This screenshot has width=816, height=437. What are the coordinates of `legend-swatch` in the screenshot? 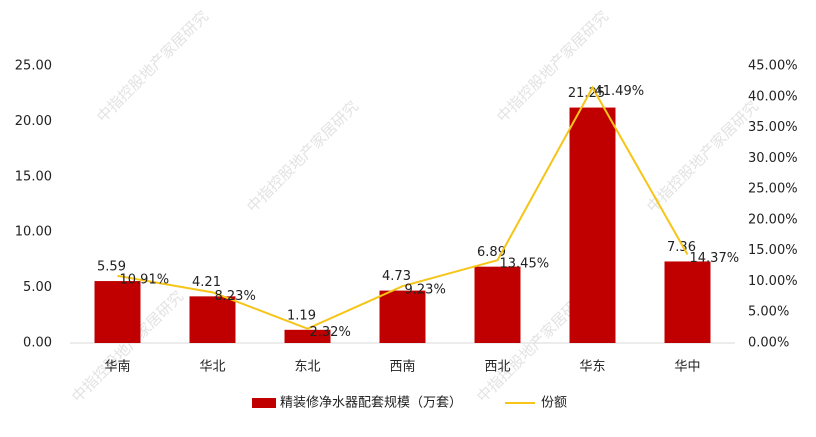 It's located at (264, 403).